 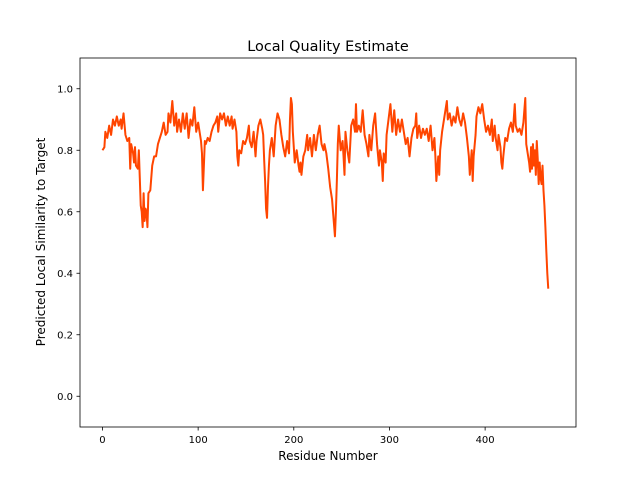 I want to click on y-axis-ticks: 0.0 0.2 0.4 0.6 0.8 1.0, so click(x=68, y=243).